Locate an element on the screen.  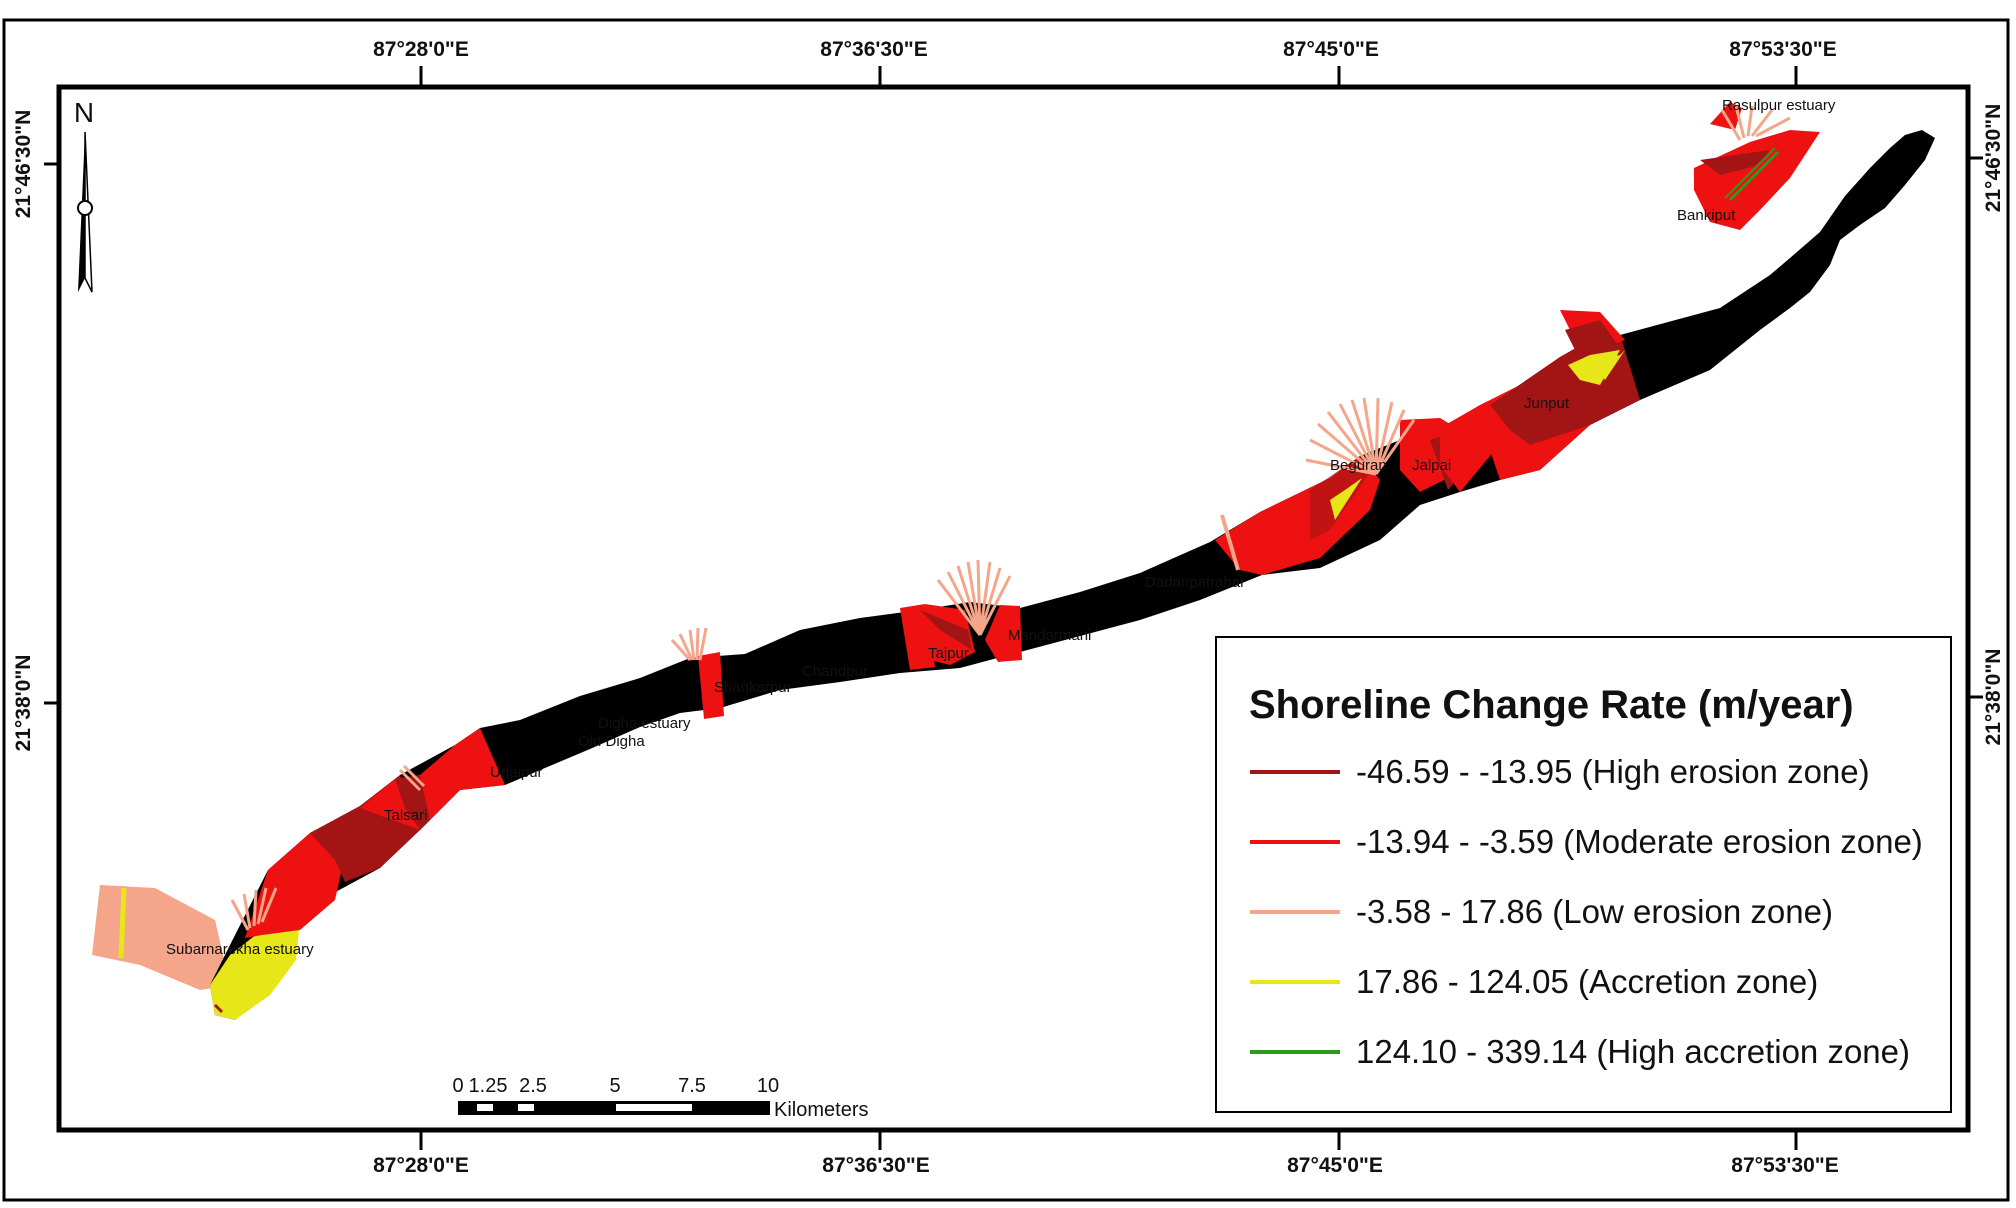
place-label: Old Digha is located at coordinates (611, 741).